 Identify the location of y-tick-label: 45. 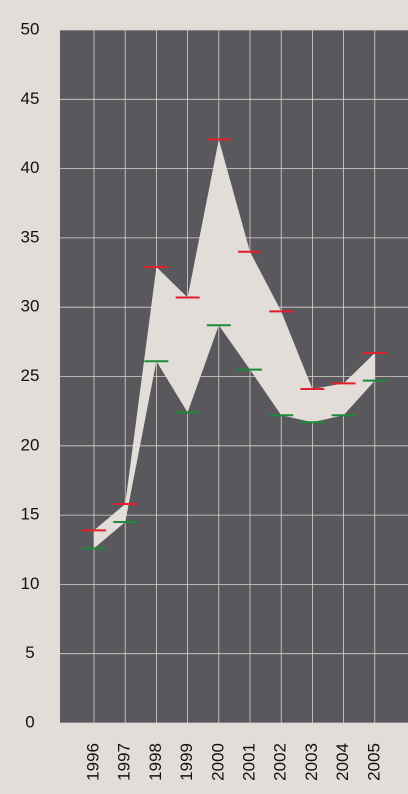
(30, 98).